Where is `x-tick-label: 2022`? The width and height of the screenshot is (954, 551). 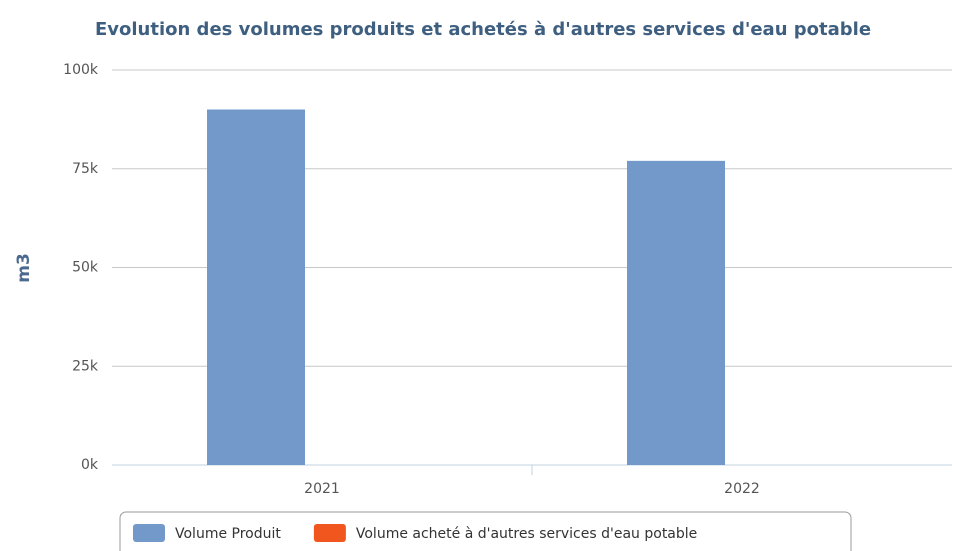 x-tick-label: 2022 is located at coordinates (742, 489).